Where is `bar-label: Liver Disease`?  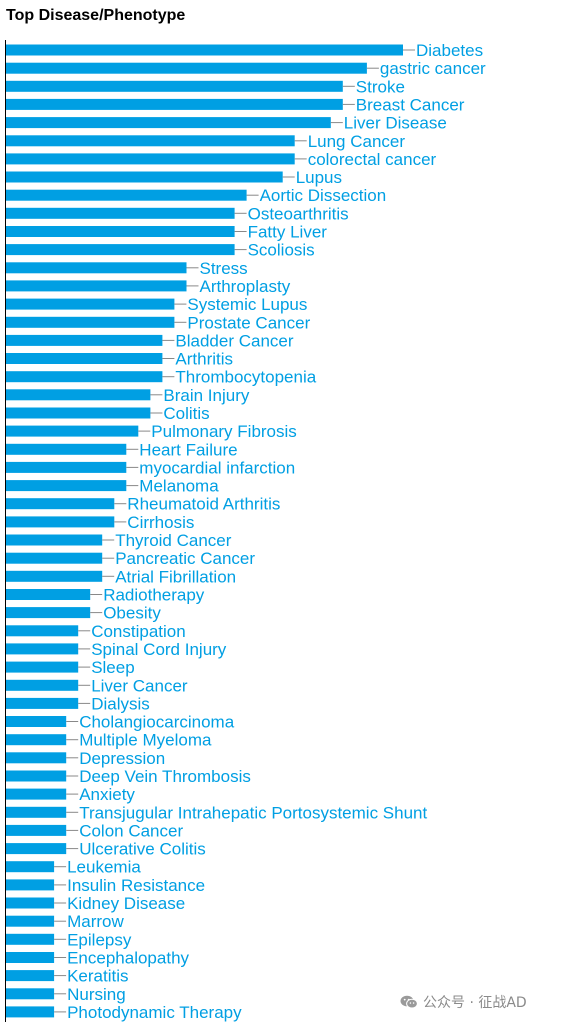
bar-label: Liver Disease is located at coordinates (395, 123).